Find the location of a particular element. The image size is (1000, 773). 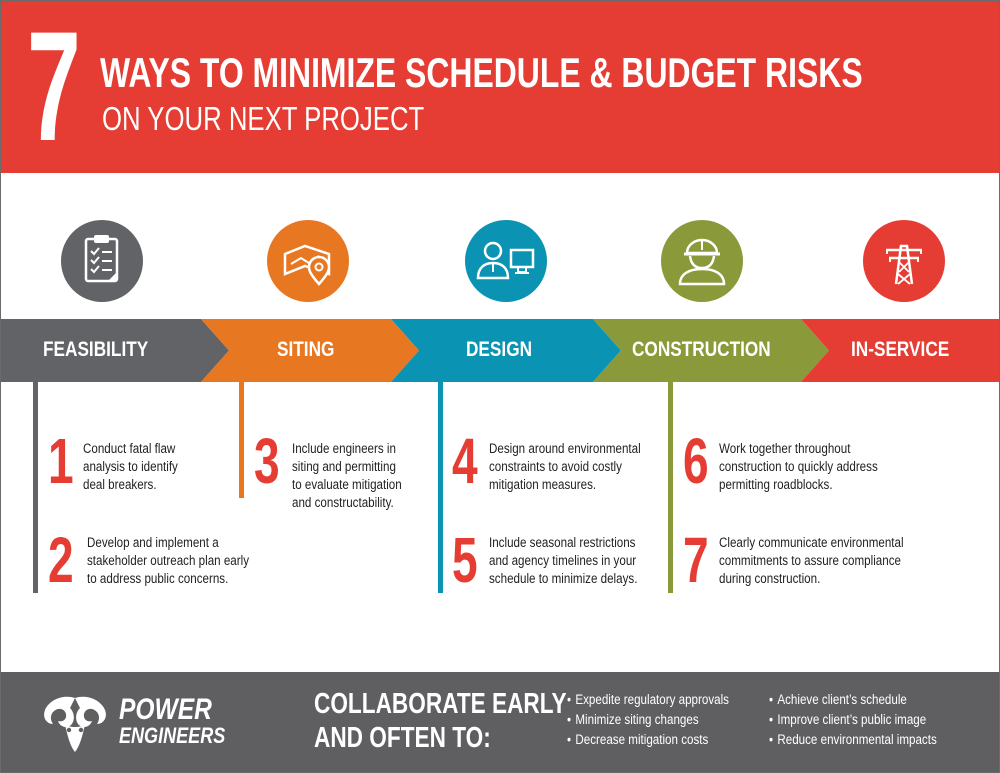

engineer-computer-icon is located at coordinates (506, 261).